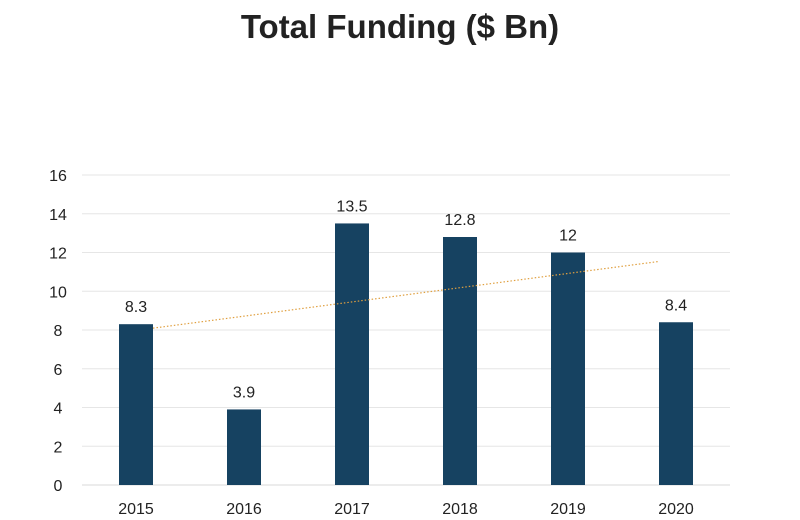 The width and height of the screenshot is (800, 520). I want to click on y-tick-label: 2, so click(58, 447).